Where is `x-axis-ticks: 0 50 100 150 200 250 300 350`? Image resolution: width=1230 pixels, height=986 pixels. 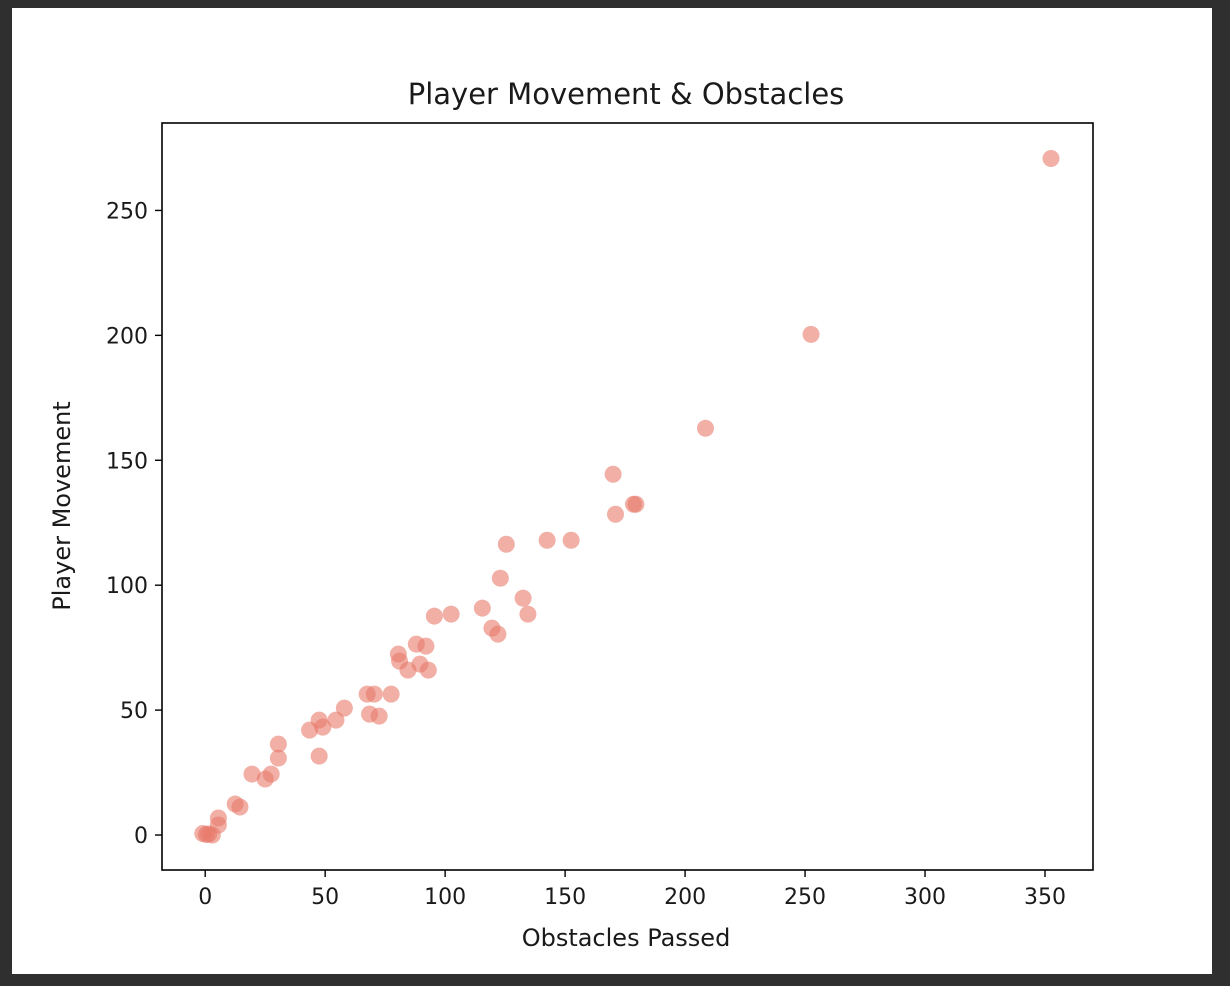 x-axis-ticks: 0 50 100 150 200 250 300 350 is located at coordinates (632, 890).